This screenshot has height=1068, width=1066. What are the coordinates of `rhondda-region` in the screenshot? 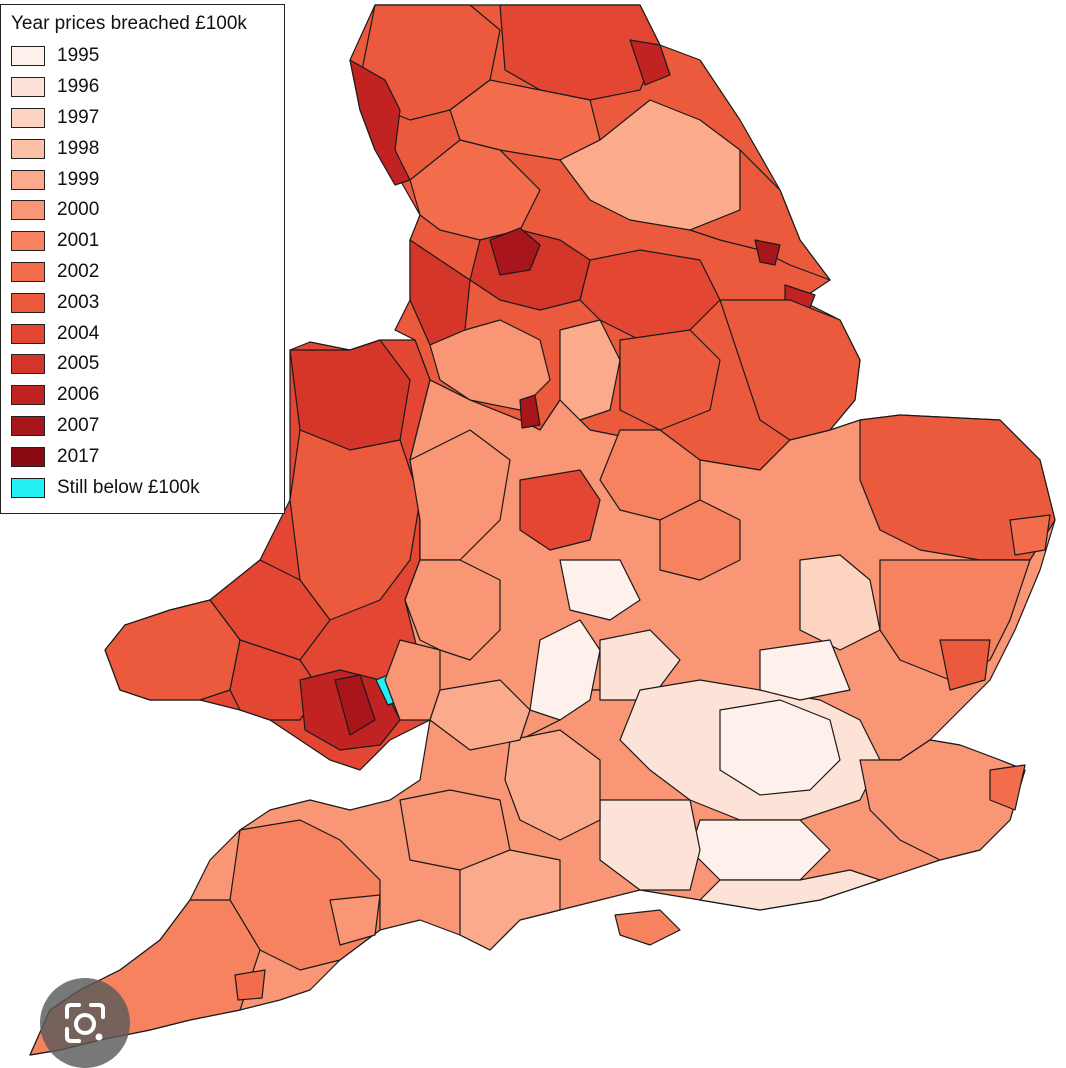 It's located at (355, 705).